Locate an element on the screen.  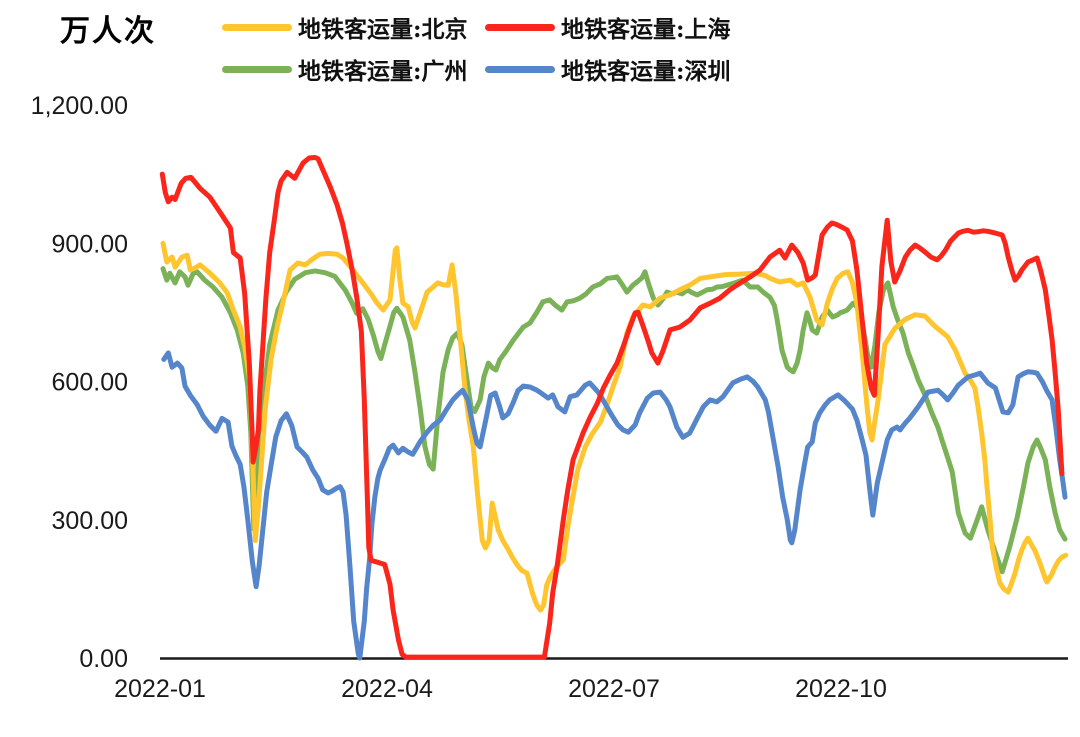
legend-item-guangzhou: 地铁客运量:广州 is located at coordinates (345, 69).